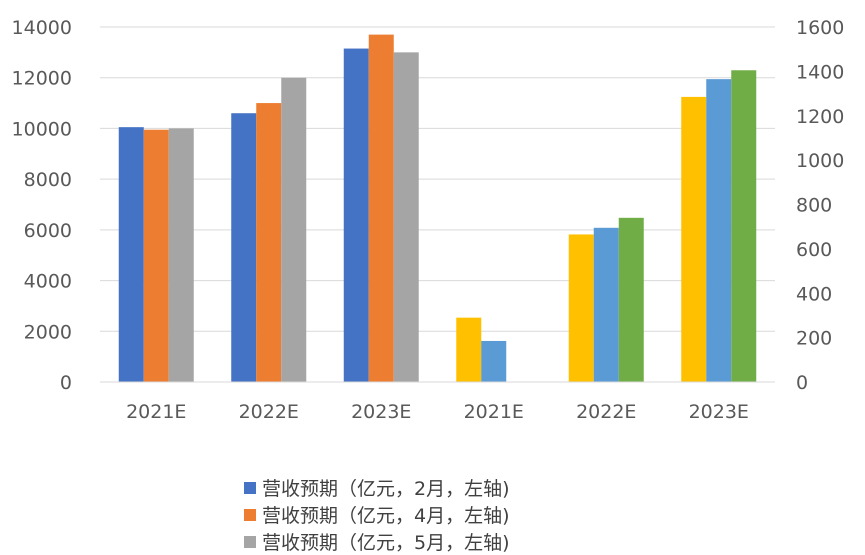  I want to click on left-tick-label: 6000, so click(48, 231).